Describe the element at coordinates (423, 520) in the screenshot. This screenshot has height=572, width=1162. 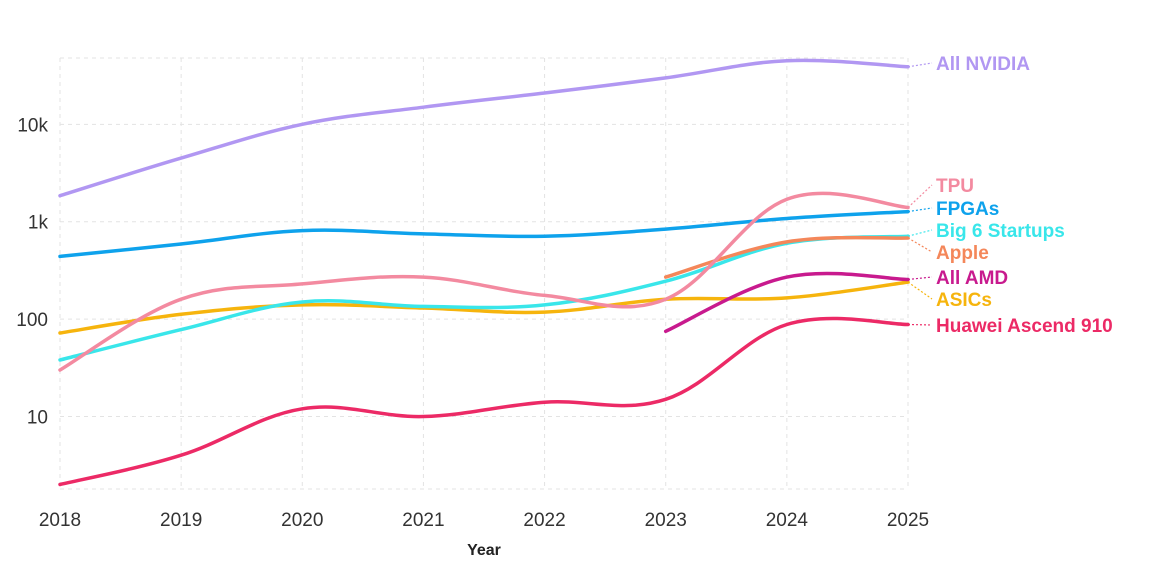
I see `x-tick-label: 2021` at that location.